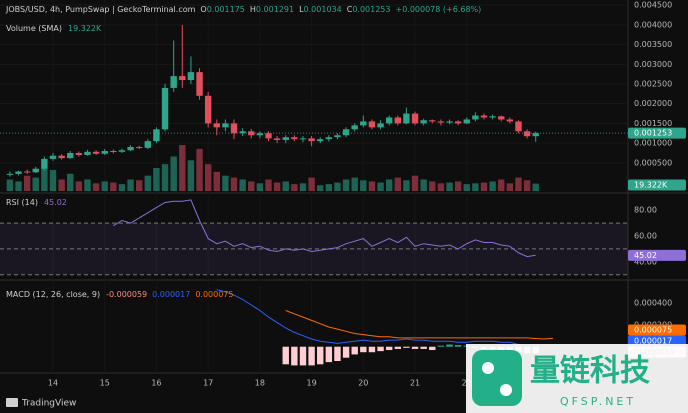  What do you see at coordinates (55, 202) in the screenshot?
I see `legend-item: 45.02` at bounding box center [55, 202].